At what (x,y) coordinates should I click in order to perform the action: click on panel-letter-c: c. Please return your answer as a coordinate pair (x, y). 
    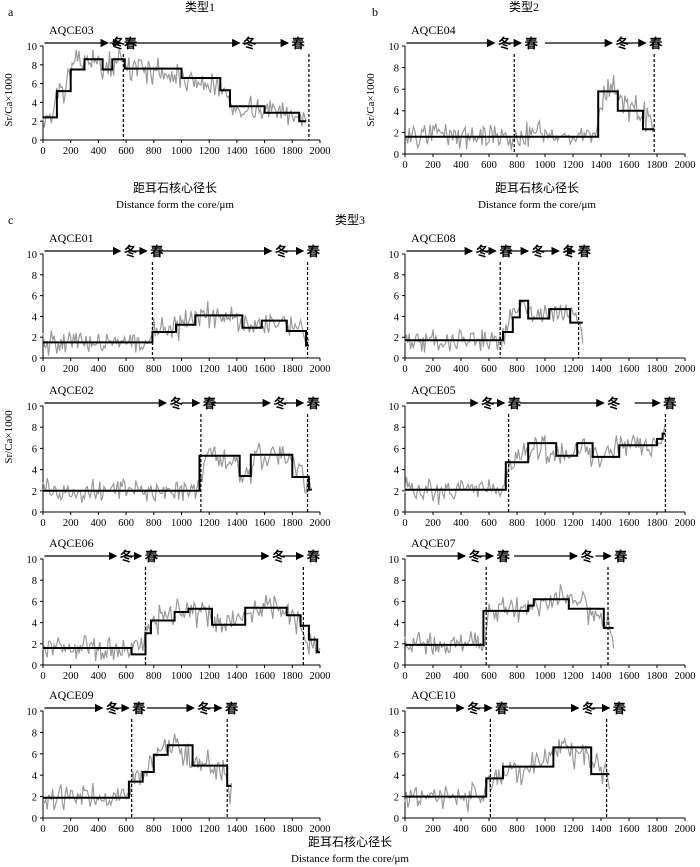
    Looking at the image, I should click on (10, 220).